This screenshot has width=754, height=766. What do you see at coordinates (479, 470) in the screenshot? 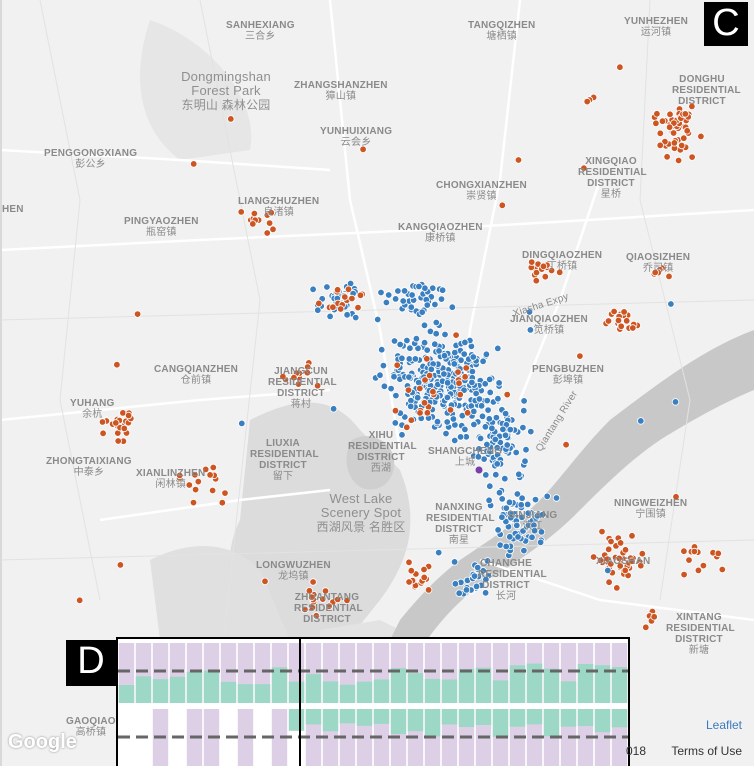
I see `highlight-marker` at bounding box center [479, 470].